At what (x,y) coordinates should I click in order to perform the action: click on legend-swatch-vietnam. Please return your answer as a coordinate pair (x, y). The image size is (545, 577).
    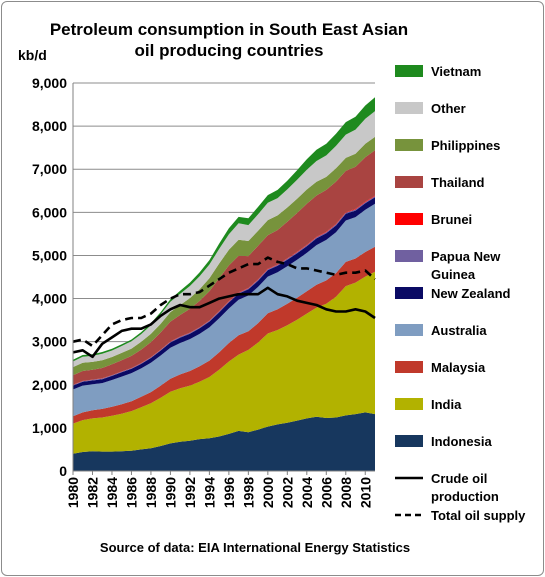
    Looking at the image, I should click on (409, 71).